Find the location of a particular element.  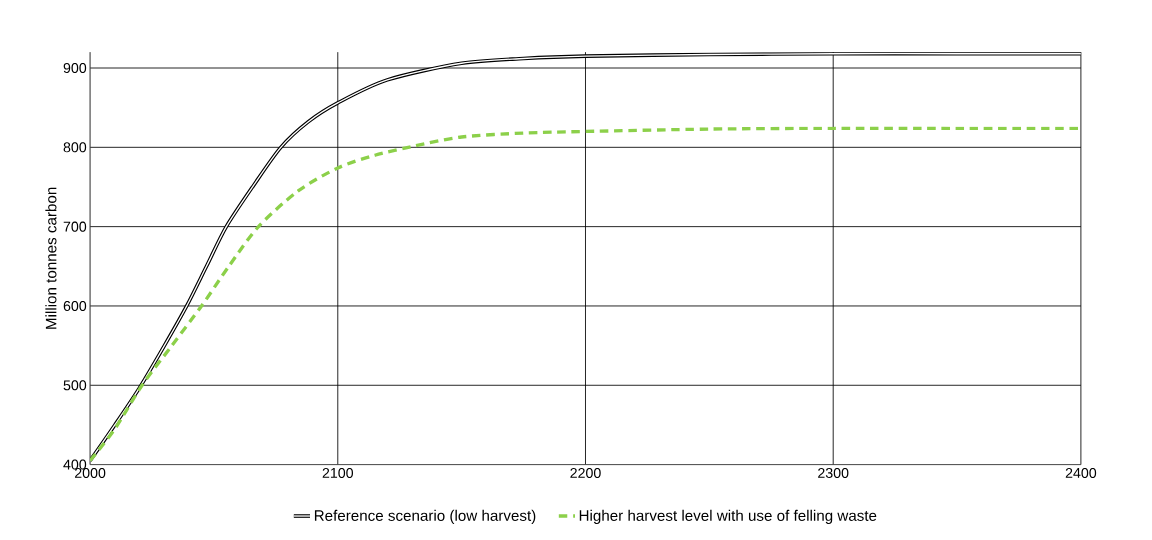

legend-label: Reference scenario (low harvest) is located at coordinates (425, 516).